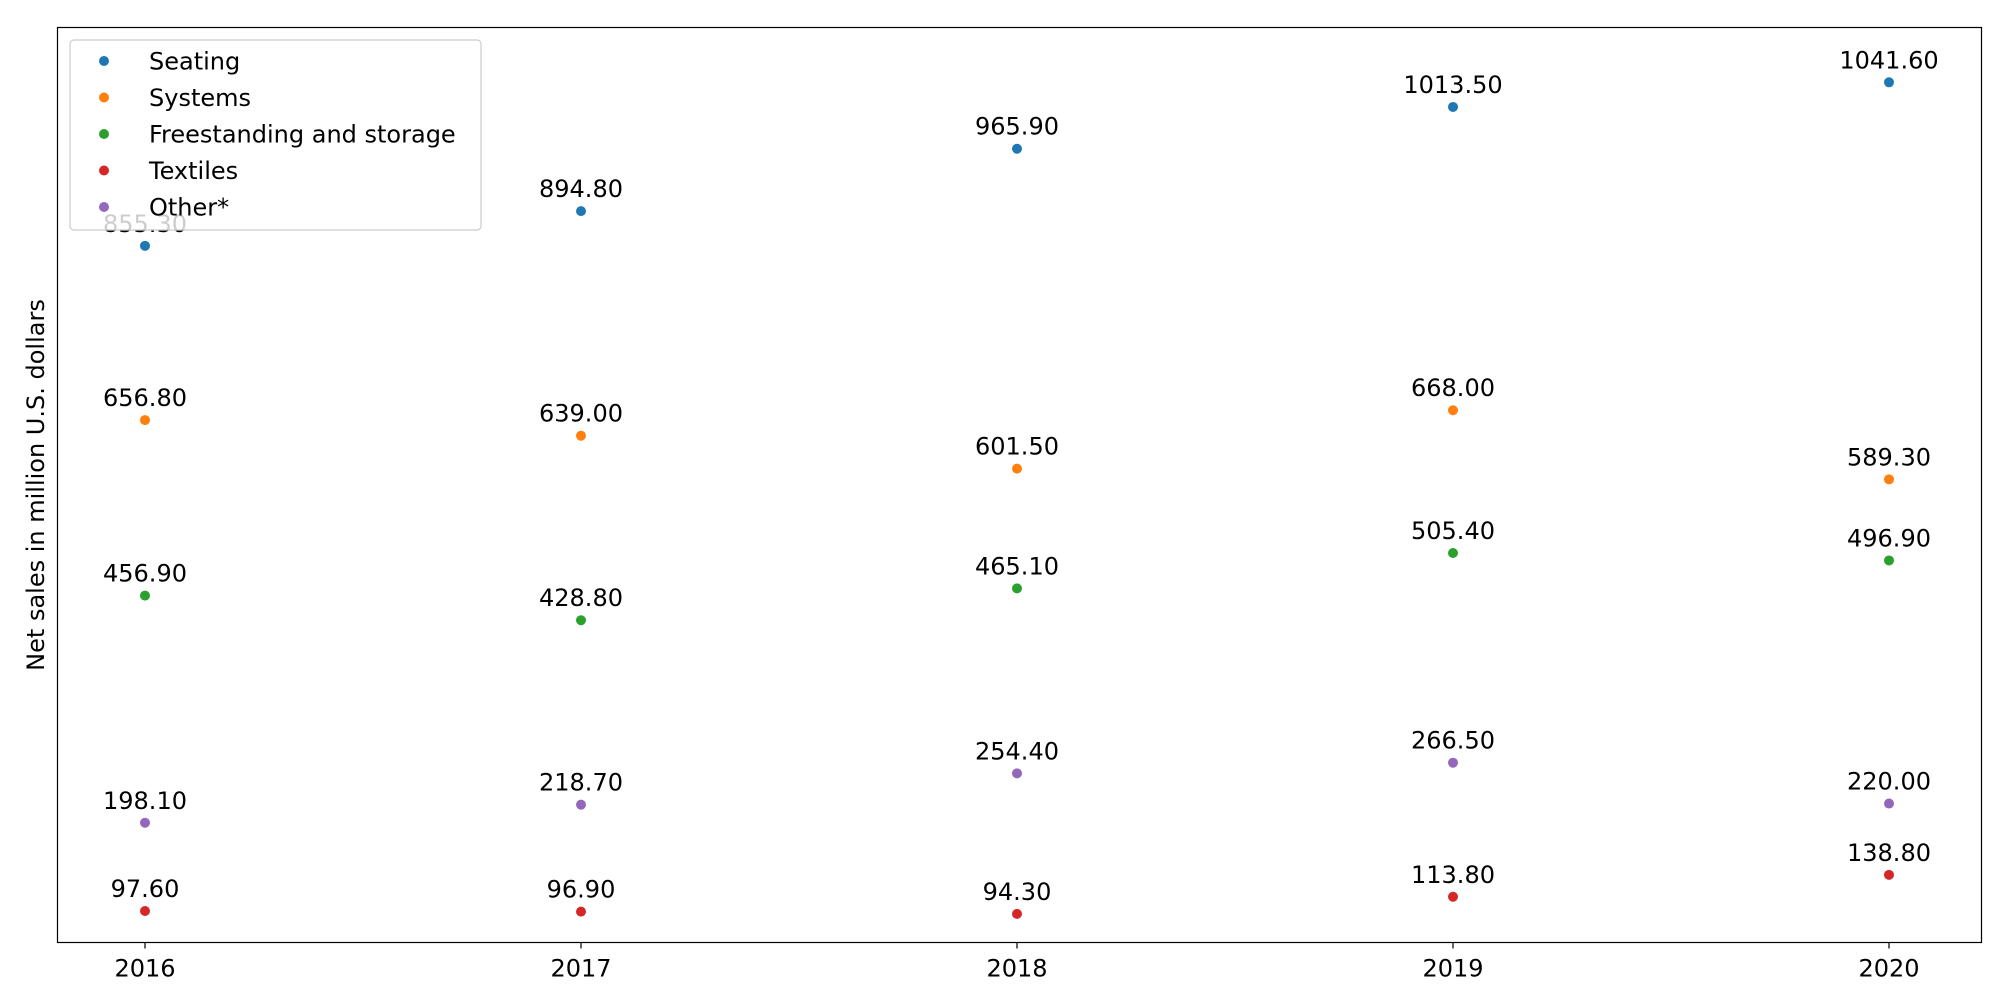 The width and height of the screenshot is (2000, 1000). What do you see at coordinates (581, 598) in the screenshot?
I see `data-label: 428.80` at bounding box center [581, 598].